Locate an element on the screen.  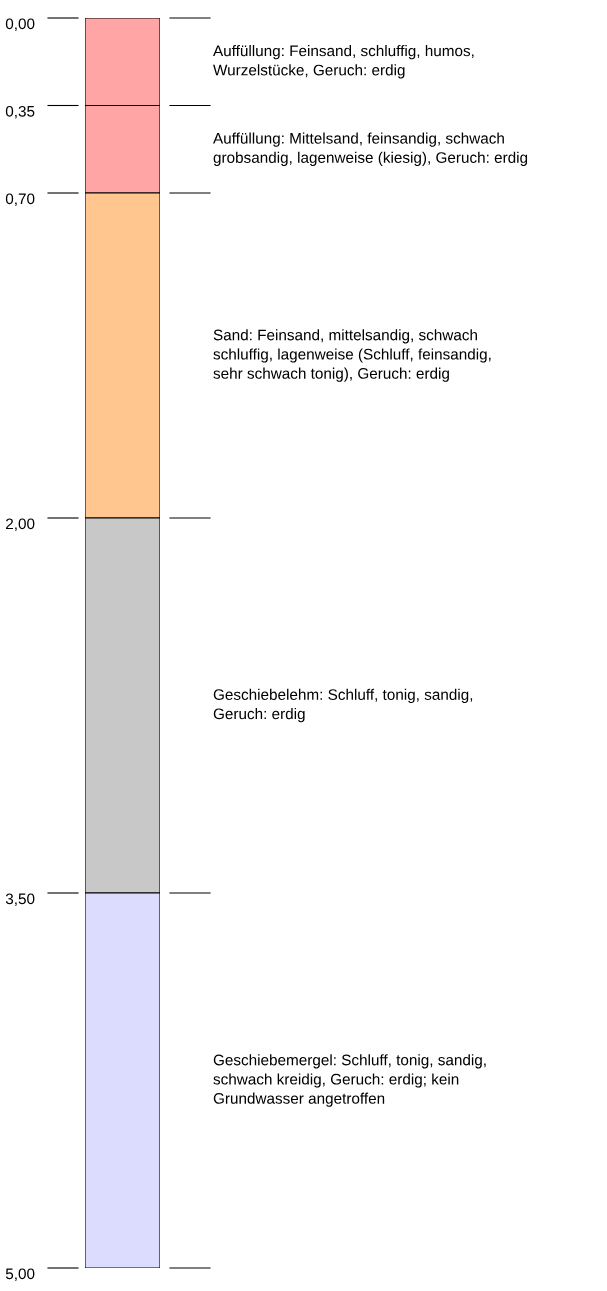
y-tick-label: 3,50 is located at coordinates (20, 900).